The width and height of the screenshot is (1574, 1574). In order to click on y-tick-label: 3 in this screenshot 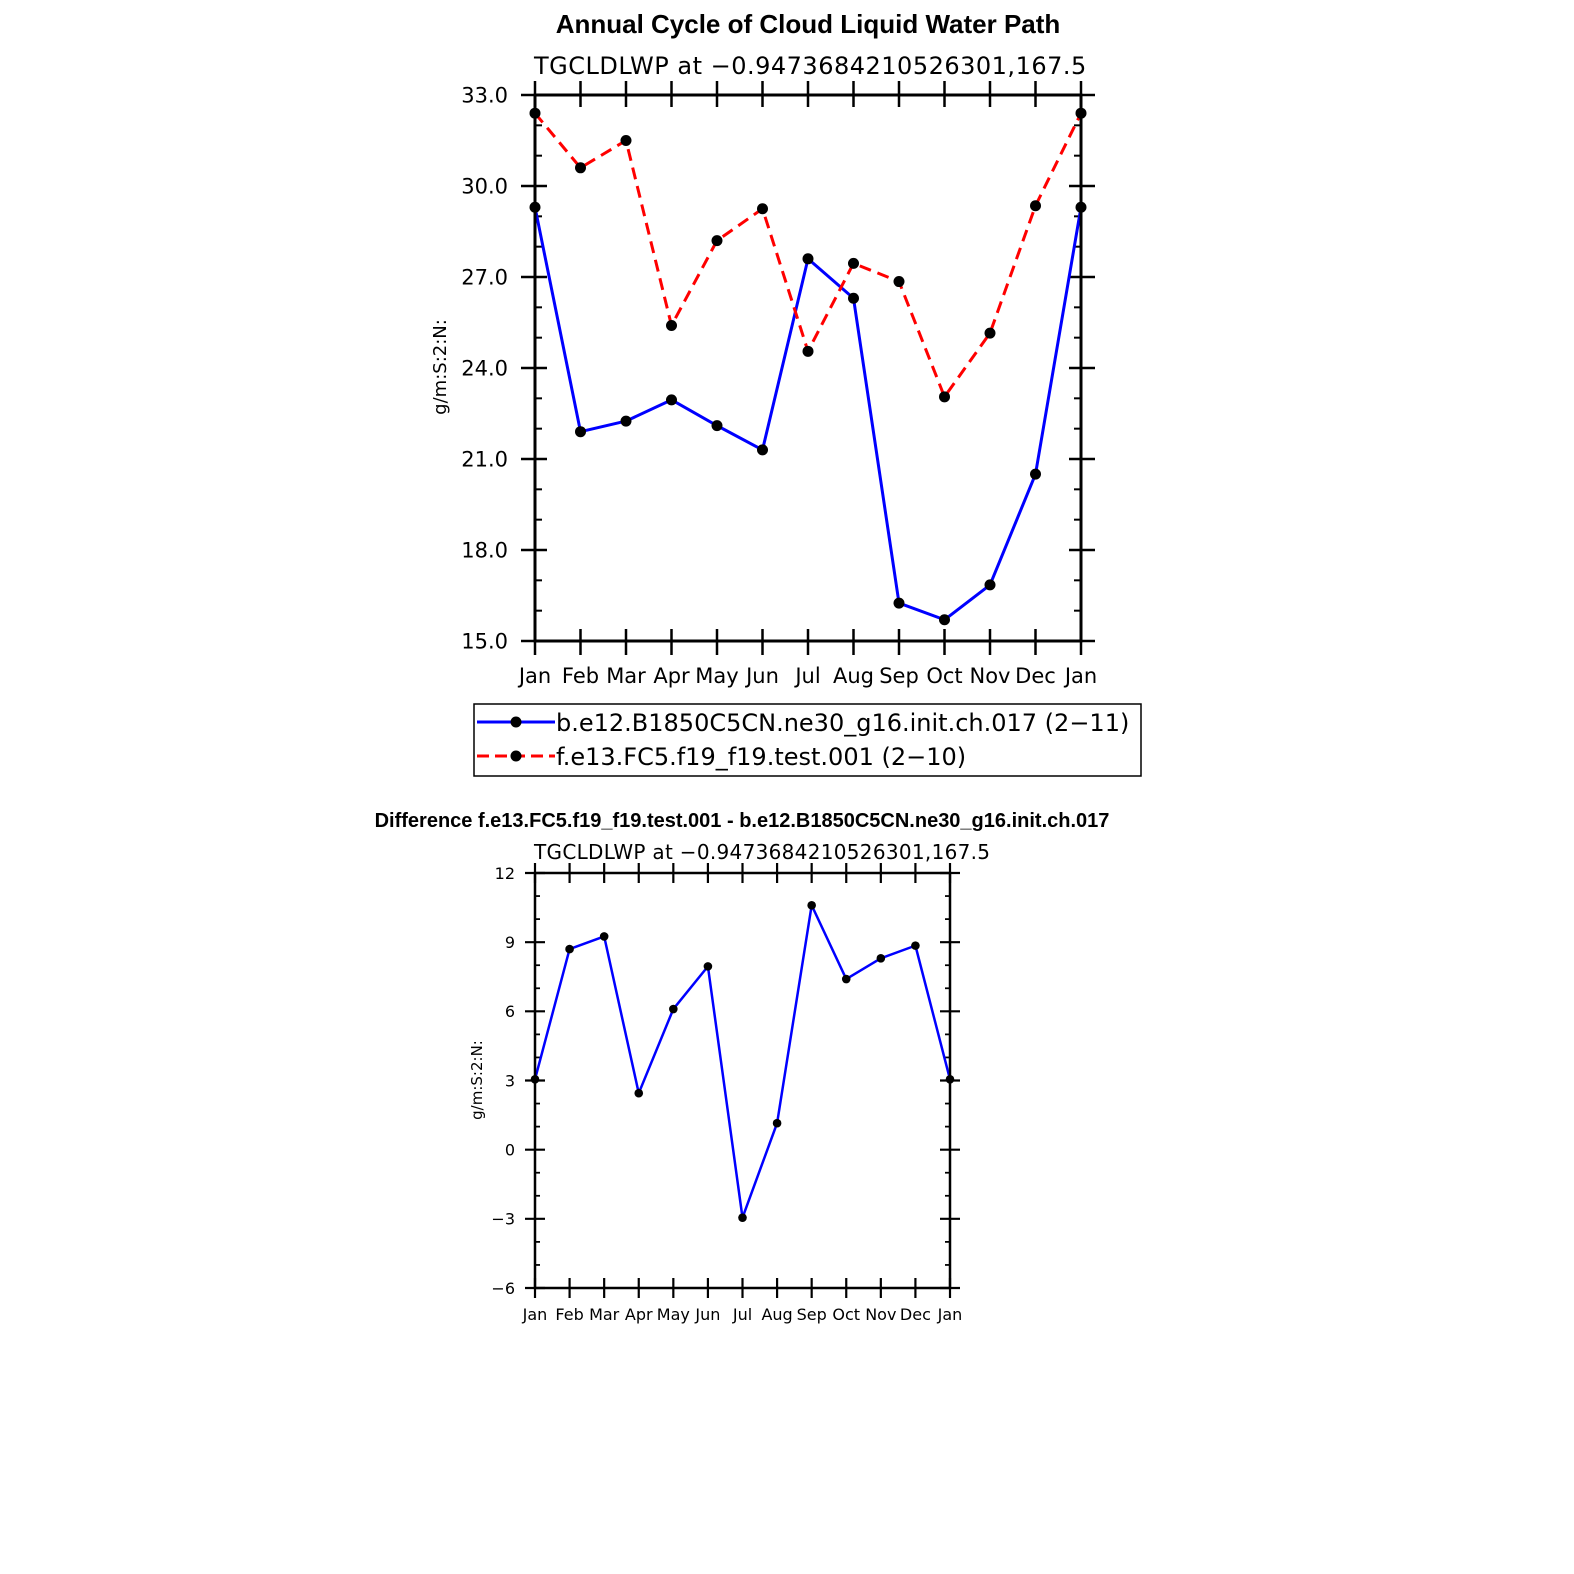, I will do `click(510, 1080)`.